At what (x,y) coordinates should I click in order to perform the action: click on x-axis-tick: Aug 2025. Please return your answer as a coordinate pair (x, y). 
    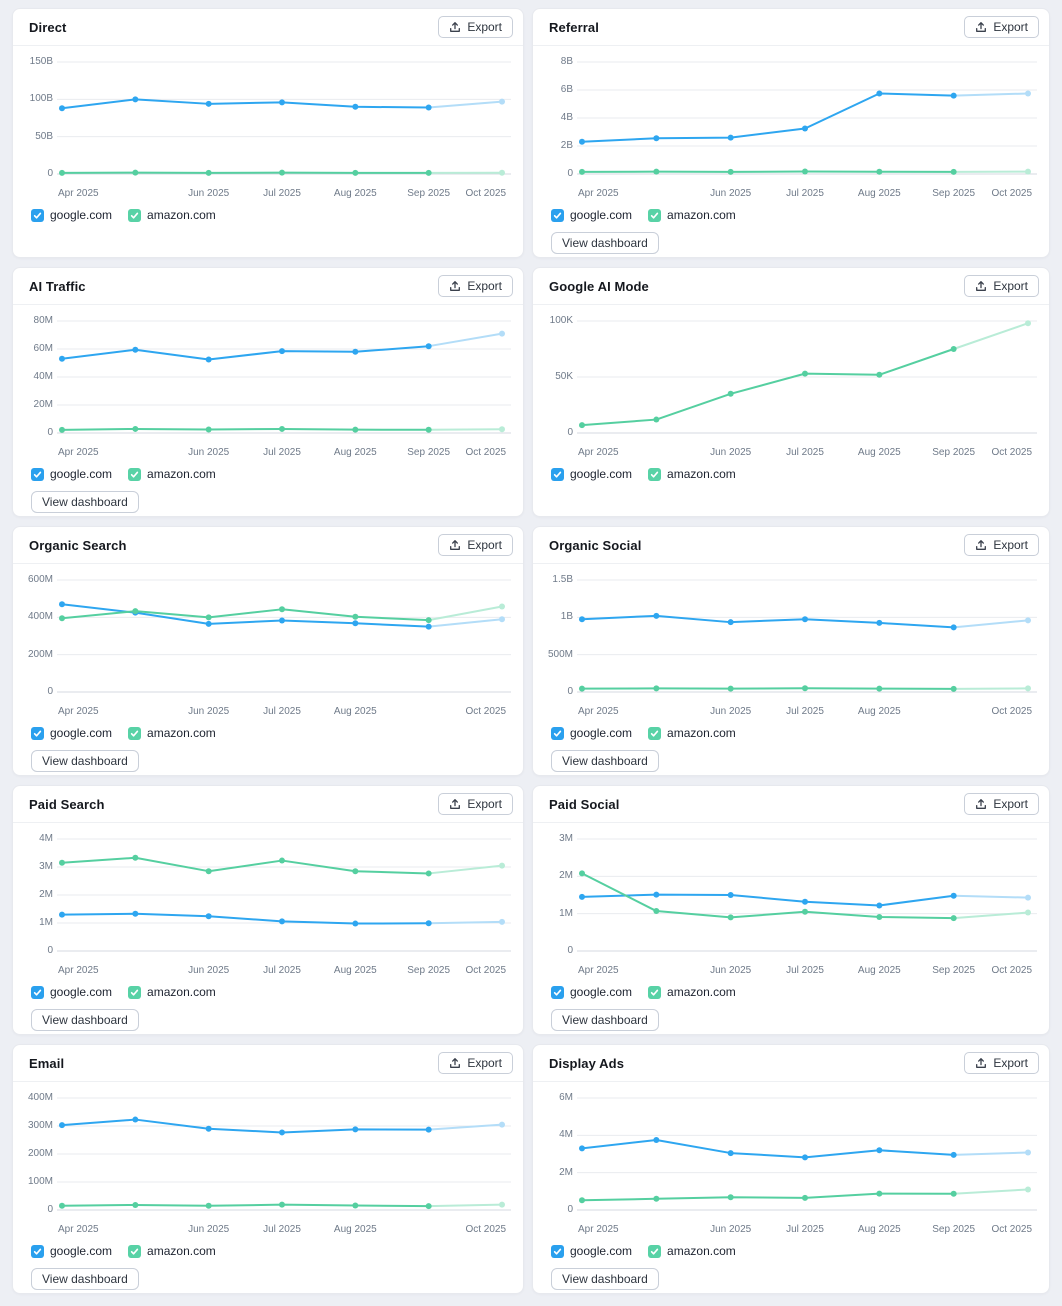
    Looking at the image, I should click on (879, 712).